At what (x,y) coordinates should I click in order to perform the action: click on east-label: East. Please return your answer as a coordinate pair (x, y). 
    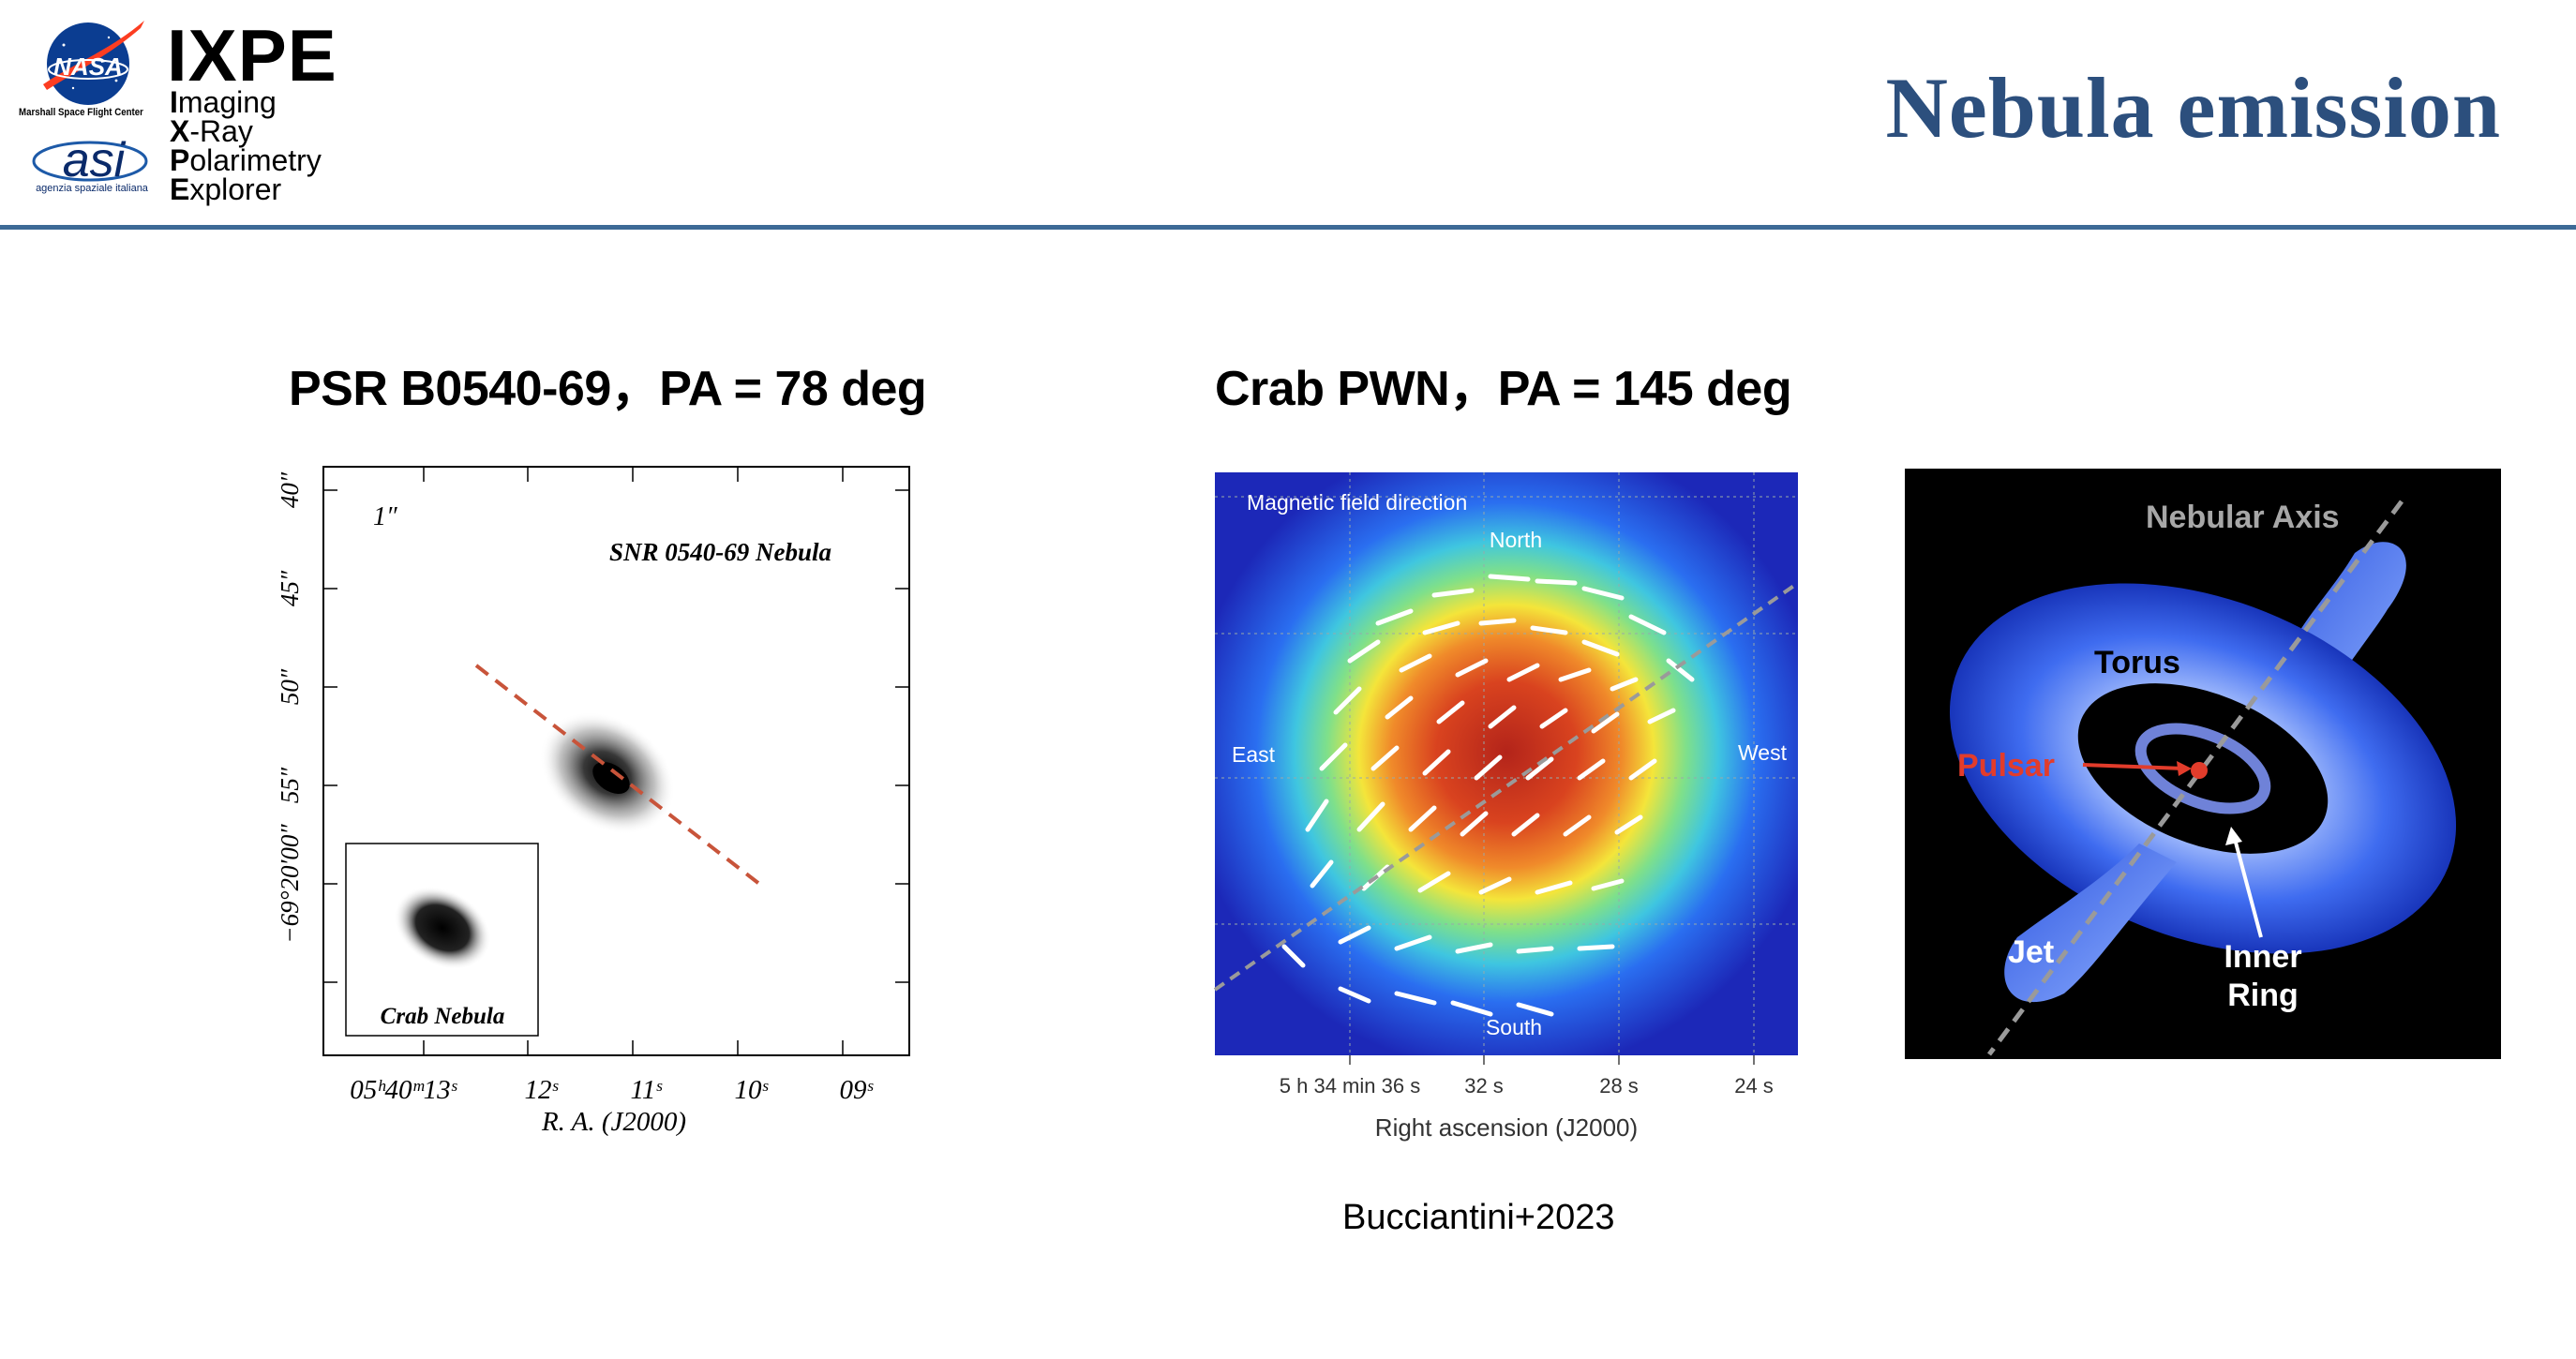
    Looking at the image, I should click on (1254, 754).